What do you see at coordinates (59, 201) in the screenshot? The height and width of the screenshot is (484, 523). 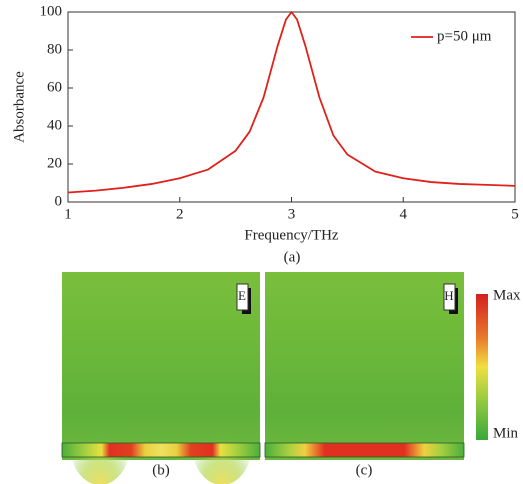 I see `y-tick-label: 0` at bounding box center [59, 201].